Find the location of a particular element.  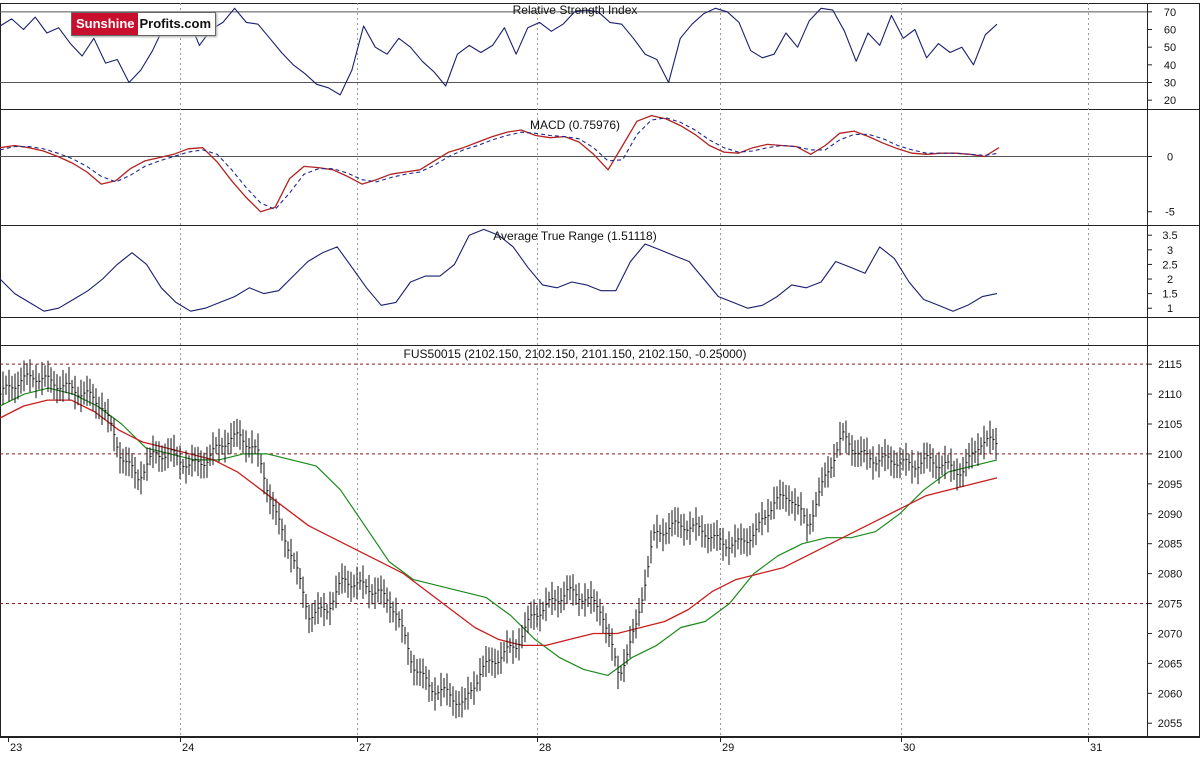

x-tick-label-1: 24 is located at coordinates (188, 748).